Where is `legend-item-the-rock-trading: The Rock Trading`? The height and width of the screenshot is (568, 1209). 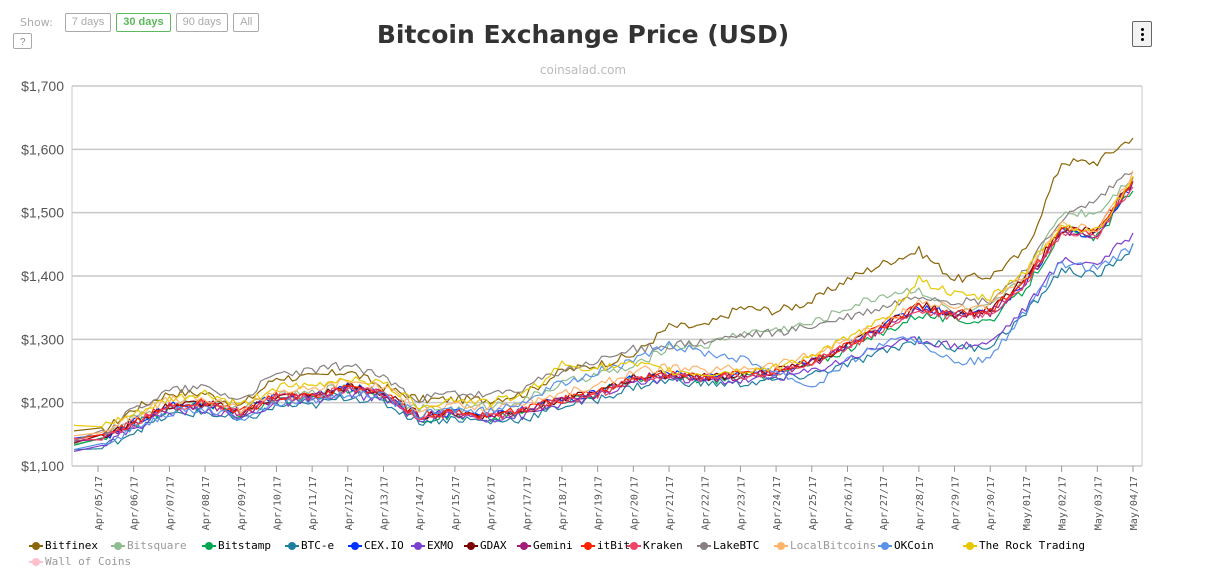
legend-item-the-rock-trading: The Rock Trading is located at coordinates (1024, 545).